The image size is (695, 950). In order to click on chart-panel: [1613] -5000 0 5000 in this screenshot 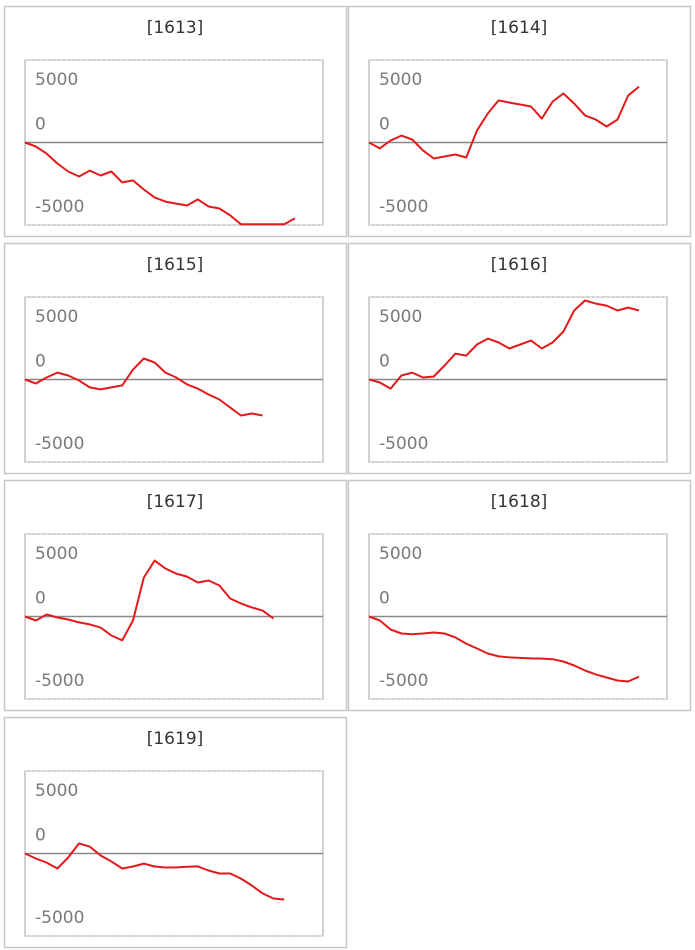, I will do `click(175, 121)`.